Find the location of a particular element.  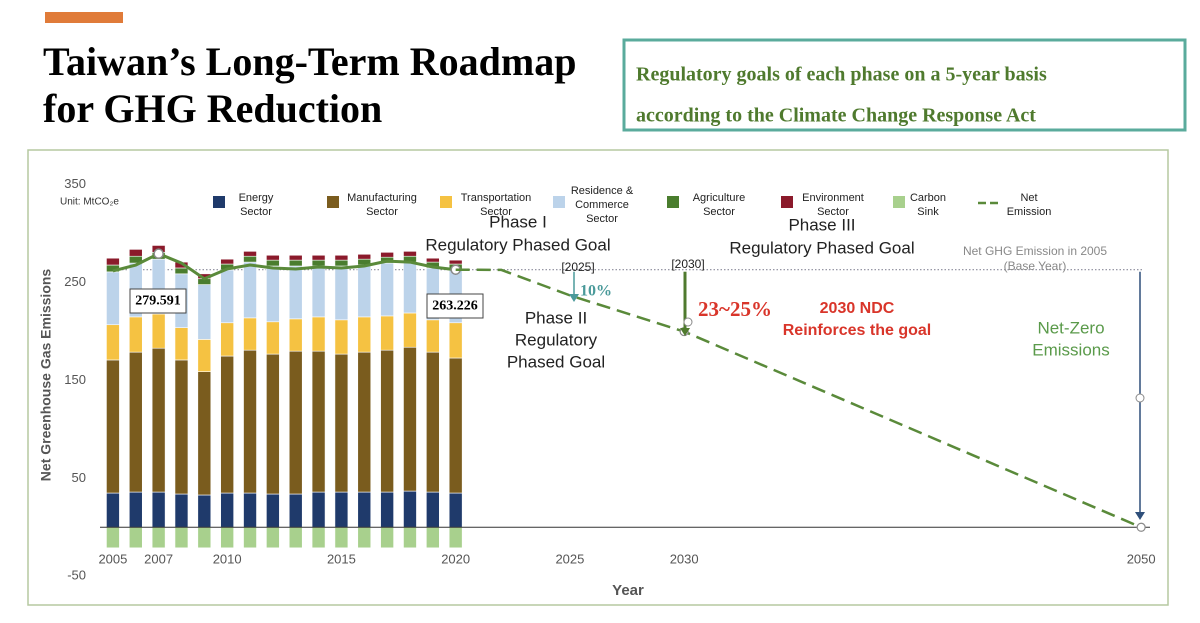

legend-label: Residence & Commerce Sector is located at coordinates (602, 205).